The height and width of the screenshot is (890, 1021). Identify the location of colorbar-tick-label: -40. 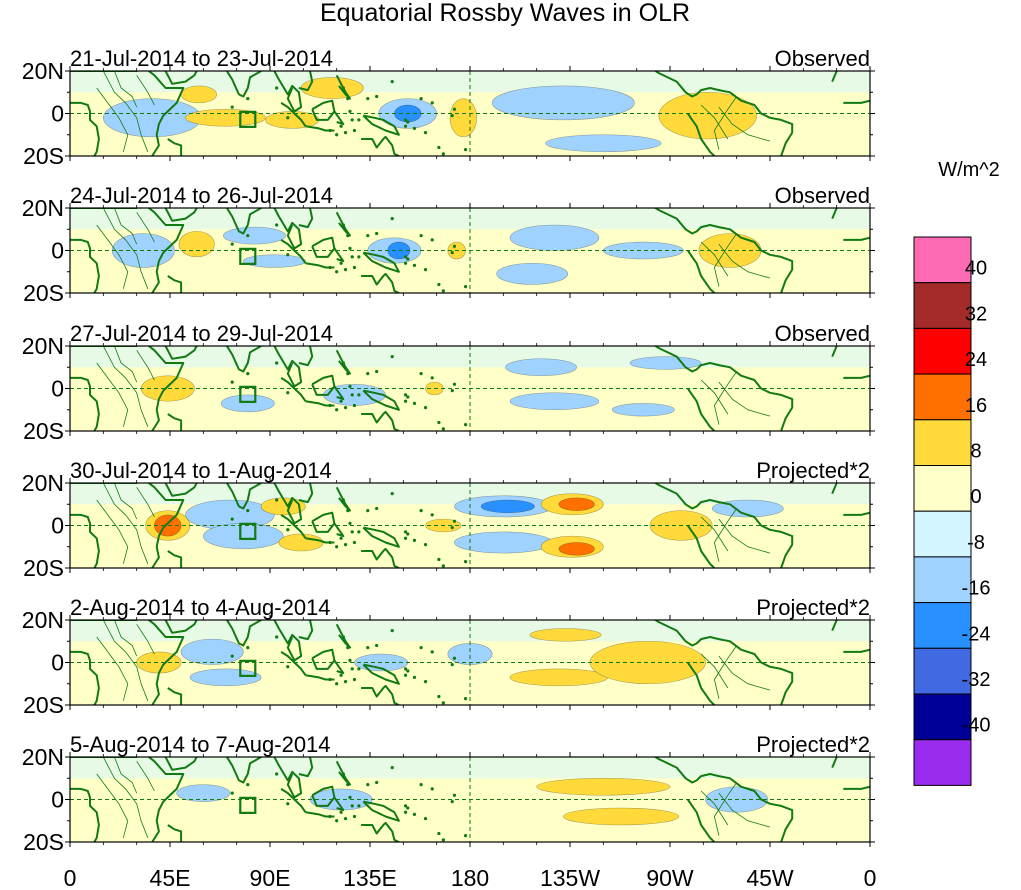
(976, 726).